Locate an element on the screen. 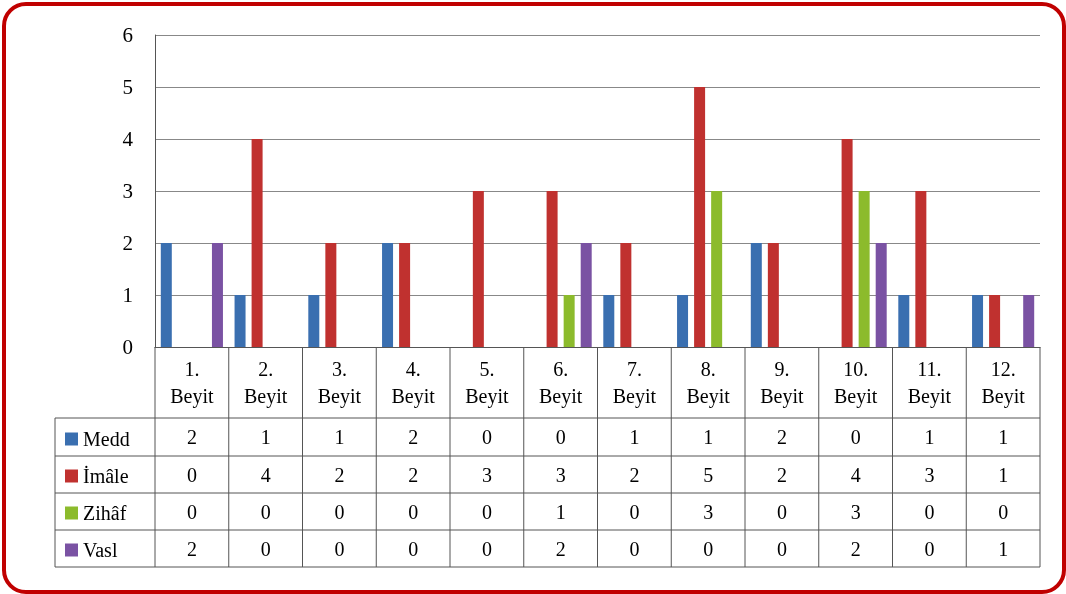 The image size is (1066, 594). legend-label: Medd is located at coordinates (106, 439).